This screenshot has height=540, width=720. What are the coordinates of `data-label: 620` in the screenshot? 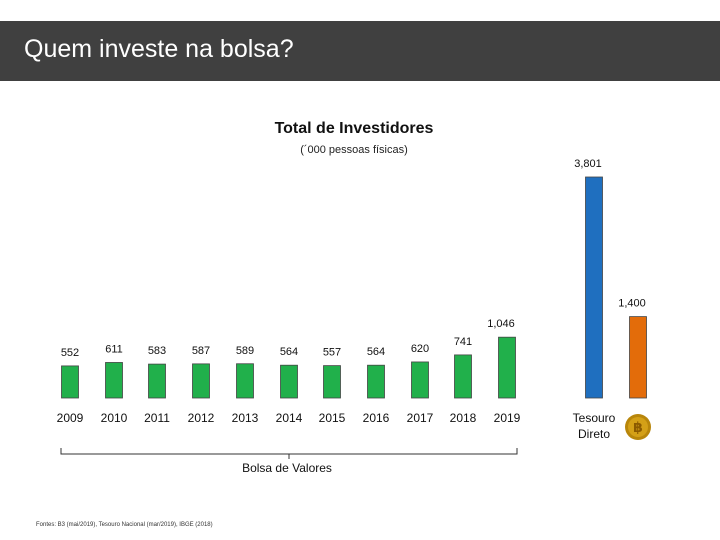 It's located at (420, 349).